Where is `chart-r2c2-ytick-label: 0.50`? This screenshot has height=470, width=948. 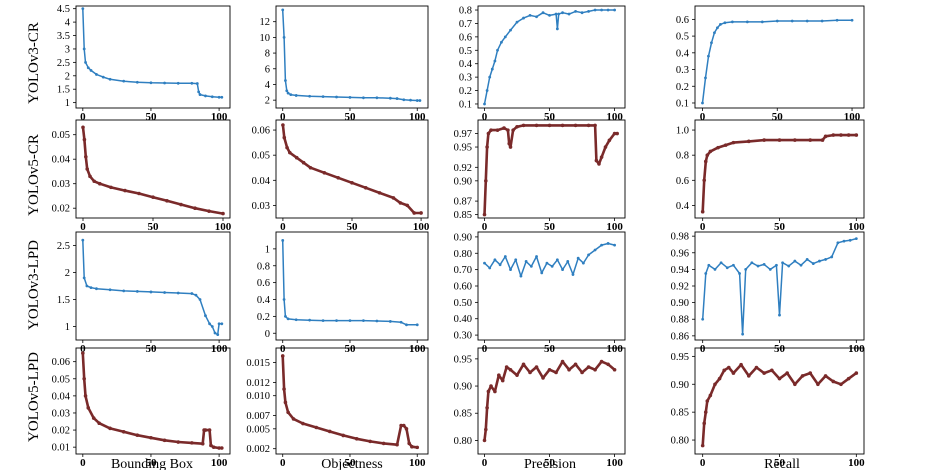 chart-r2c2-ytick-label: 0.50 is located at coordinates (463, 303).